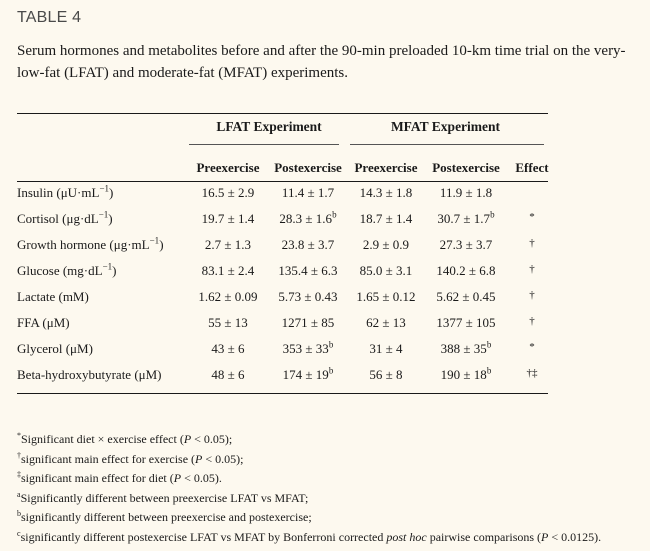 This screenshot has height=551, width=650. What do you see at coordinates (308, 270) in the screenshot?
I see `cell-lfat-post: 135.4 ± 6.3` at bounding box center [308, 270].